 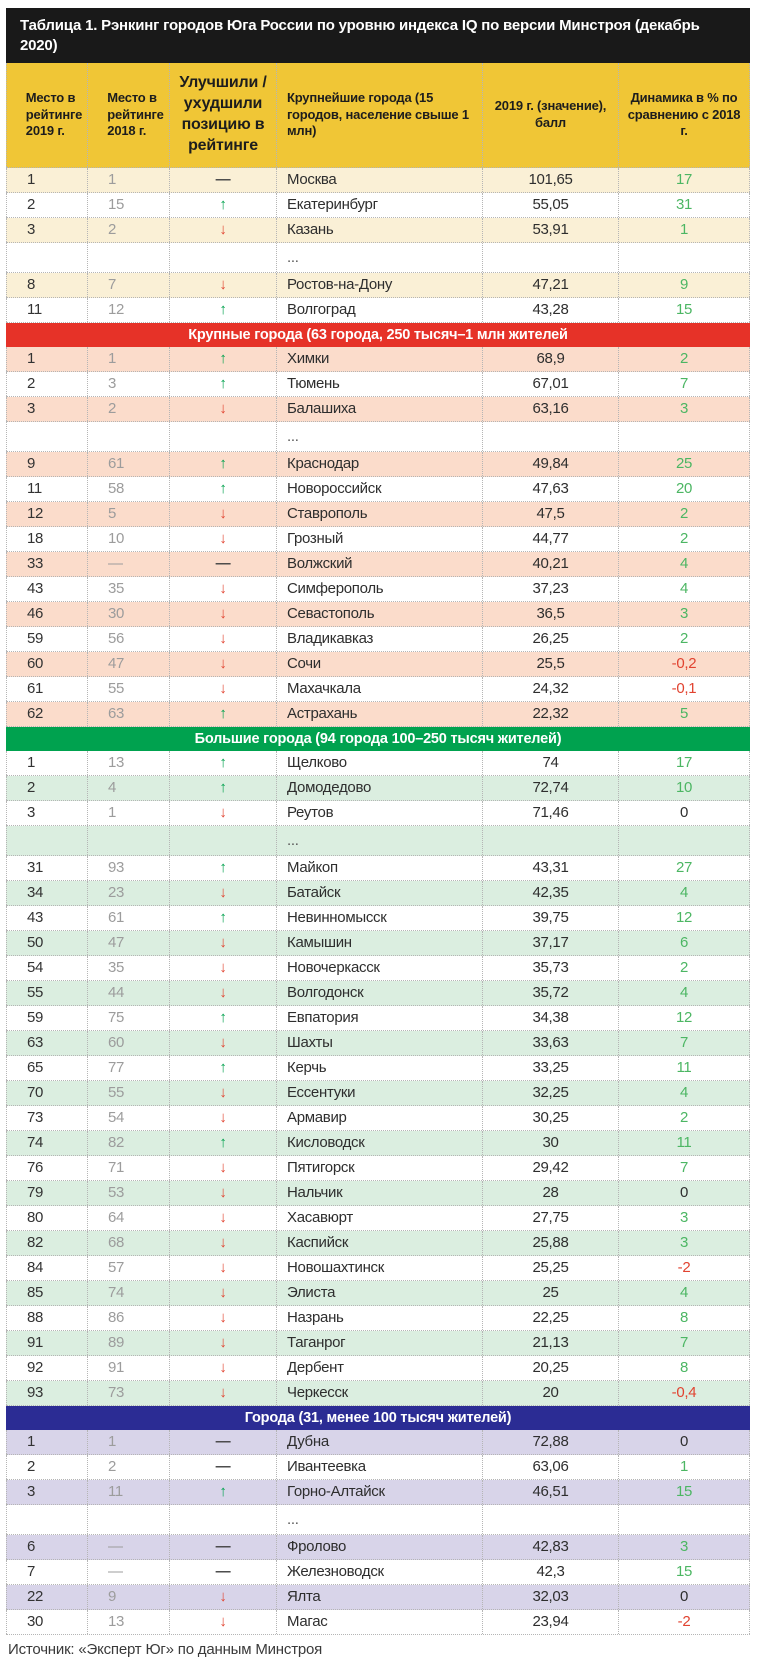 I want to click on table-row: 63 60 ↓ Шахты 33,63 7, so click(x=378, y=1043).